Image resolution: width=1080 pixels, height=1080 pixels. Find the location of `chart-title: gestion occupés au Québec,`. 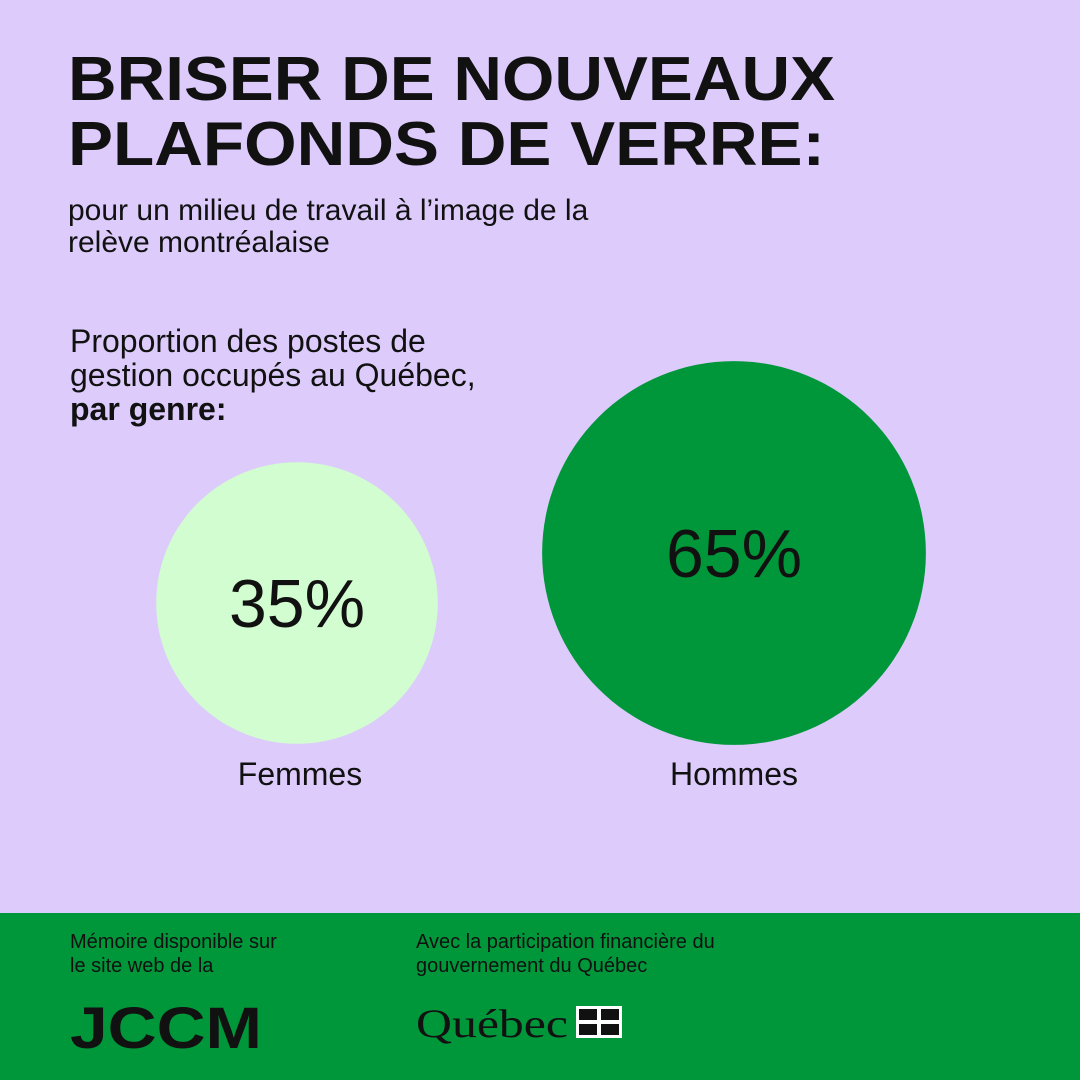

chart-title: gestion occupés au Québec, is located at coordinates (273, 375).